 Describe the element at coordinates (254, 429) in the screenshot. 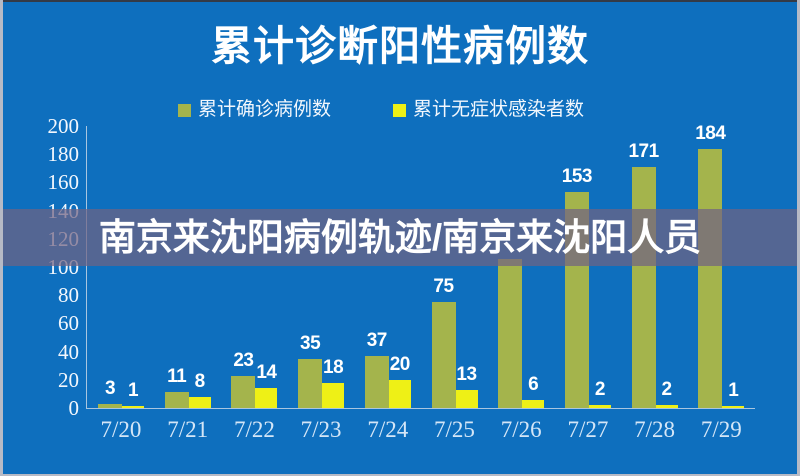

I see `x-axis-tick-label: 7/22` at that location.